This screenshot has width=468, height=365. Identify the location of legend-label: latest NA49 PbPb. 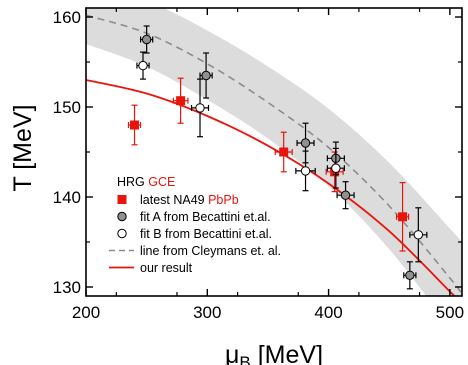
(189, 200).